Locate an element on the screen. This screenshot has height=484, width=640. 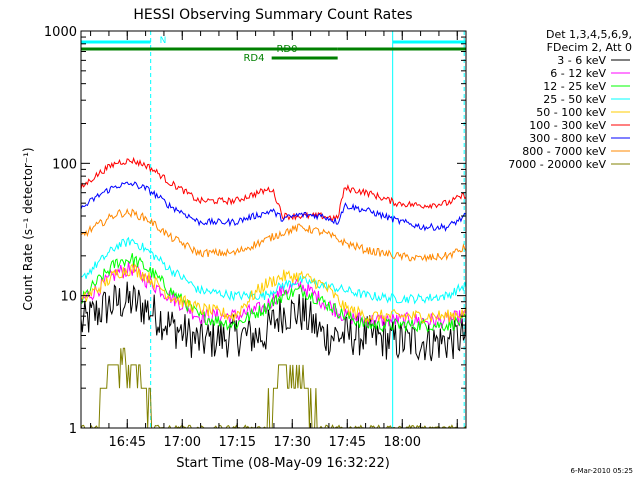
flag-label-rd4: RD4 is located at coordinates (253, 58).